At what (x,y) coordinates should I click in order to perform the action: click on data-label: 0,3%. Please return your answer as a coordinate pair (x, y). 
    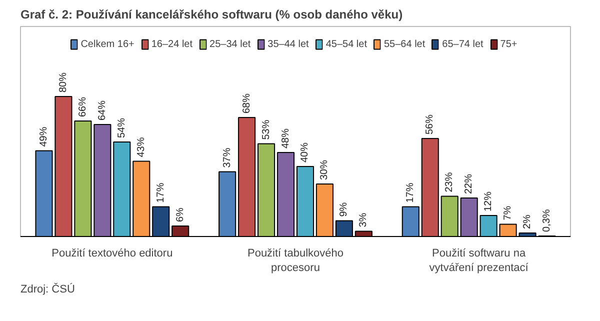
    Looking at the image, I should click on (547, 220).